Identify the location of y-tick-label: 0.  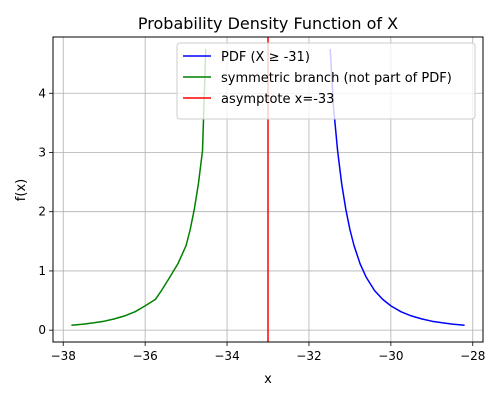
(42, 330).